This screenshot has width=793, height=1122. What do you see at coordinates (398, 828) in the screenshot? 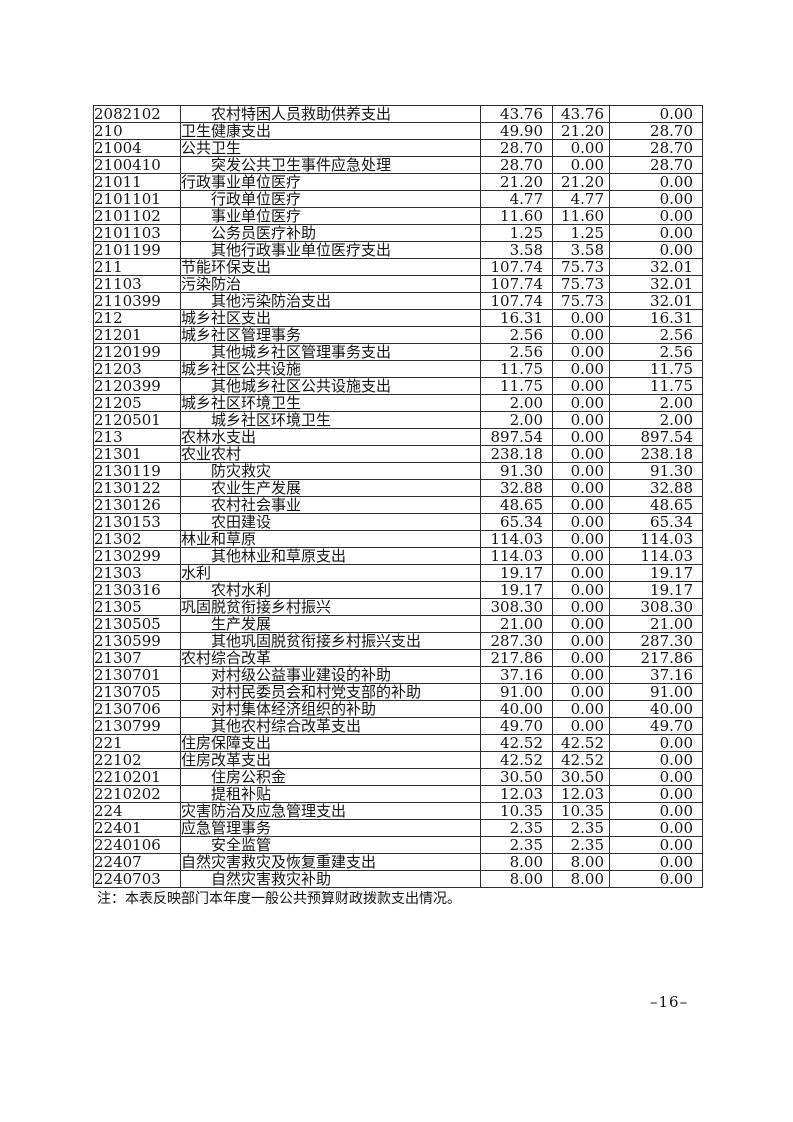
I see `table-row: 22401 应急管理事务 2.35 2.35 0.00` at bounding box center [398, 828].